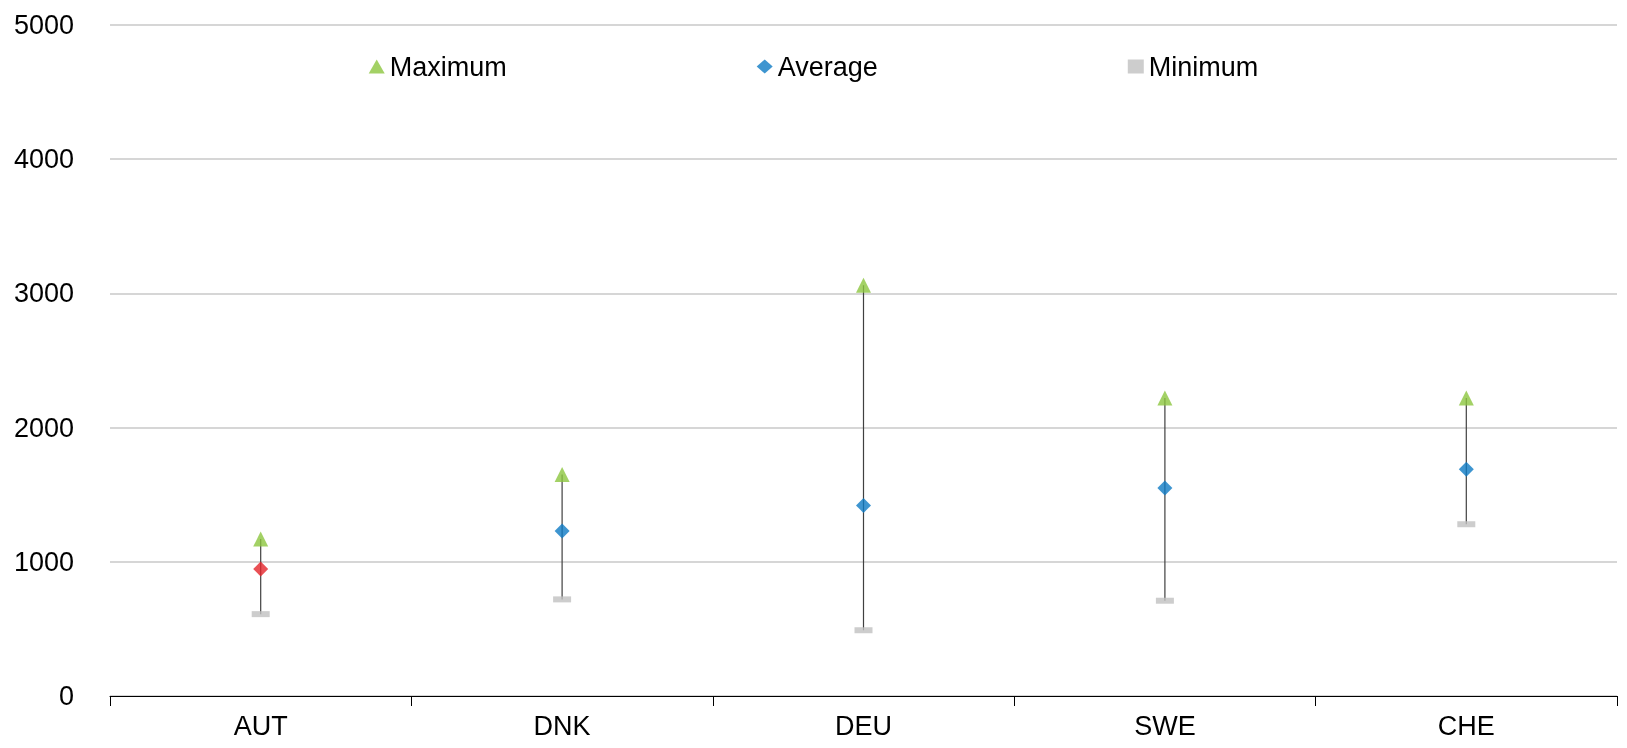  What do you see at coordinates (43, 25) in the screenshot?
I see `y-tick-label: 5000` at bounding box center [43, 25].